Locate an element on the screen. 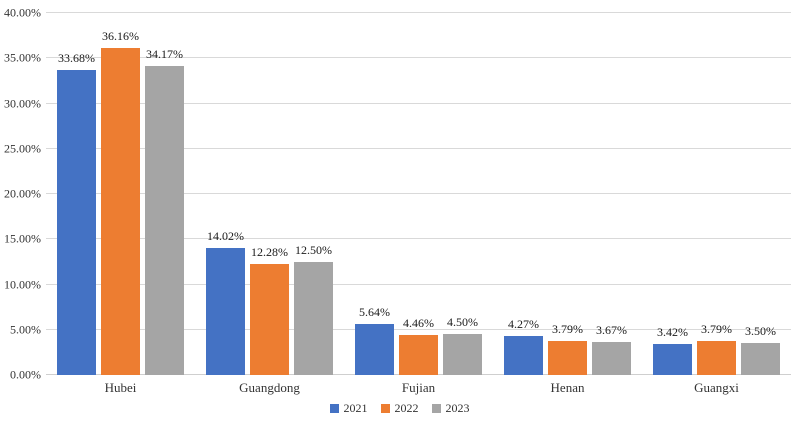 Image resolution: width=799 pixels, height=425 pixels. data-label: 4.50% is located at coordinates (462, 322).